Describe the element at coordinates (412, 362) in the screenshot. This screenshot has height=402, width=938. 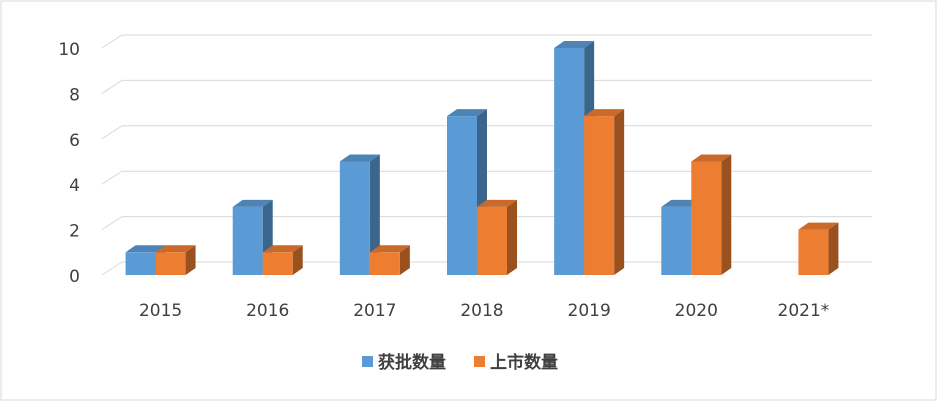
I see `legend-label: 获批数量` at that location.